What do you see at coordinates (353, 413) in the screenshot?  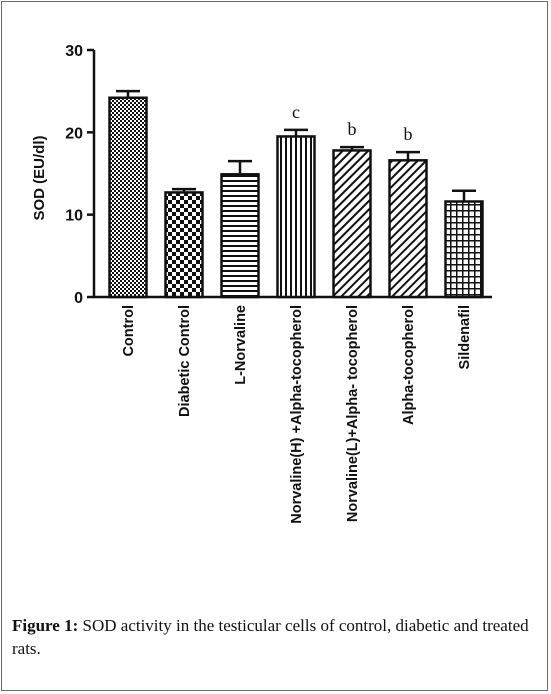 I see `x-tick-label: Norvaline(L)+Alpha- tocopherol` at bounding box center [353, 413].